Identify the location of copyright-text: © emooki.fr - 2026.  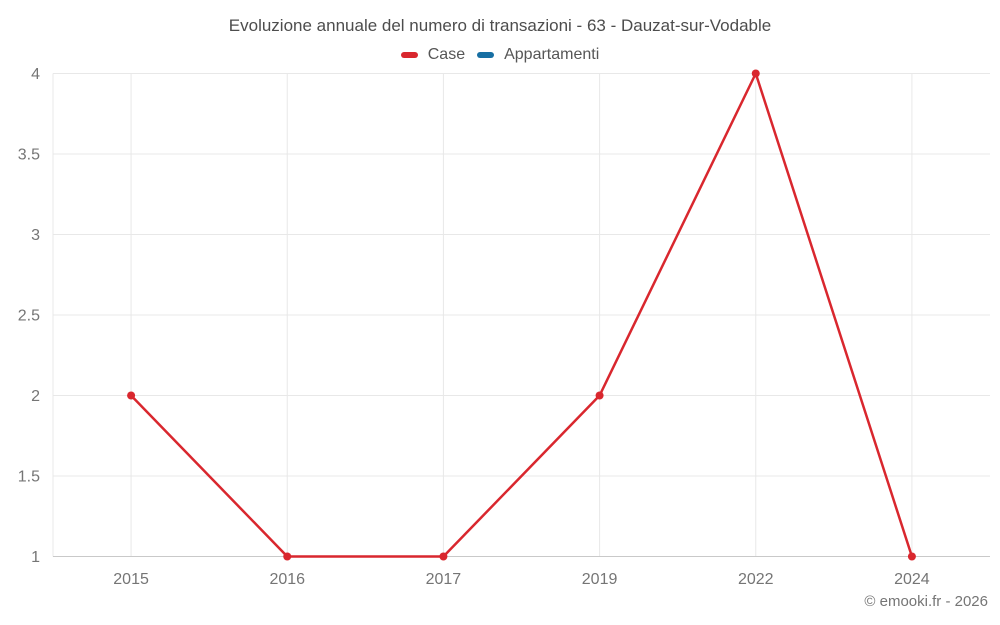
(926, 601).